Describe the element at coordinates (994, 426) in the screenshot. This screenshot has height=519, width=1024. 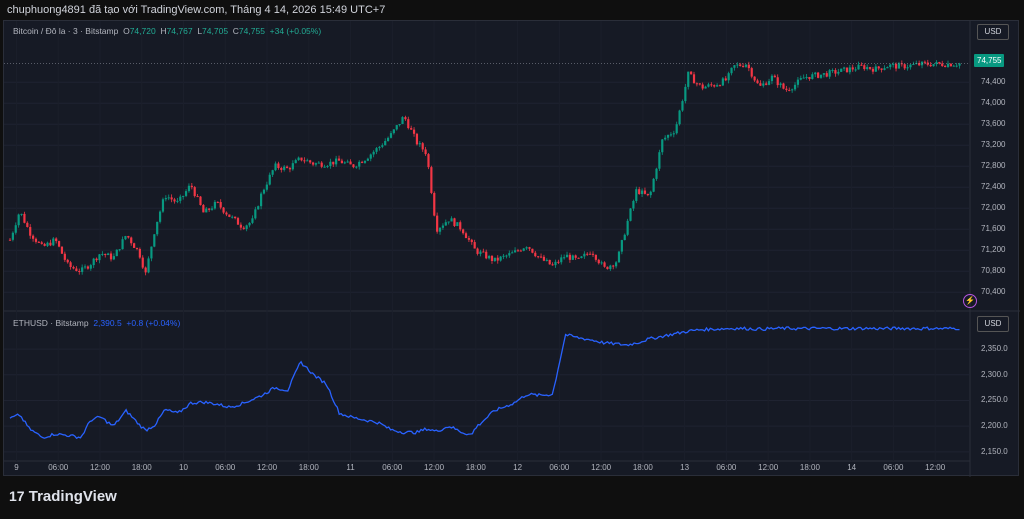
I see `pane2-y-tick-label: 2,200.0` at that location.